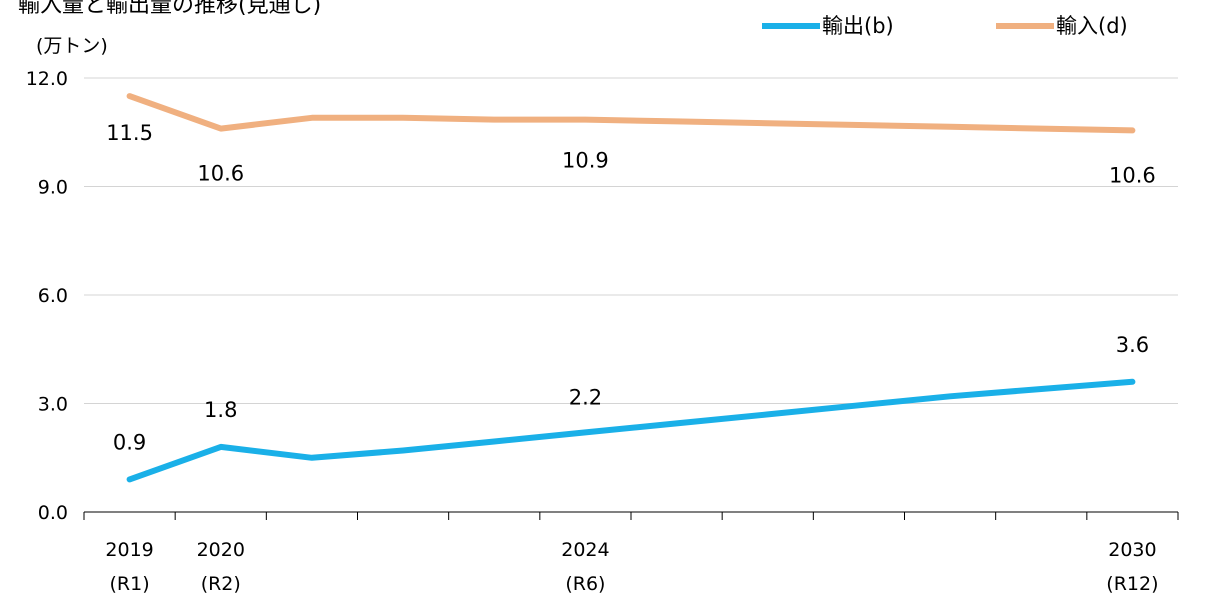 The width and height of the screenshot is (1206, 598). I want to click on x-tick-label-year: 2030, so click(1132, 550).